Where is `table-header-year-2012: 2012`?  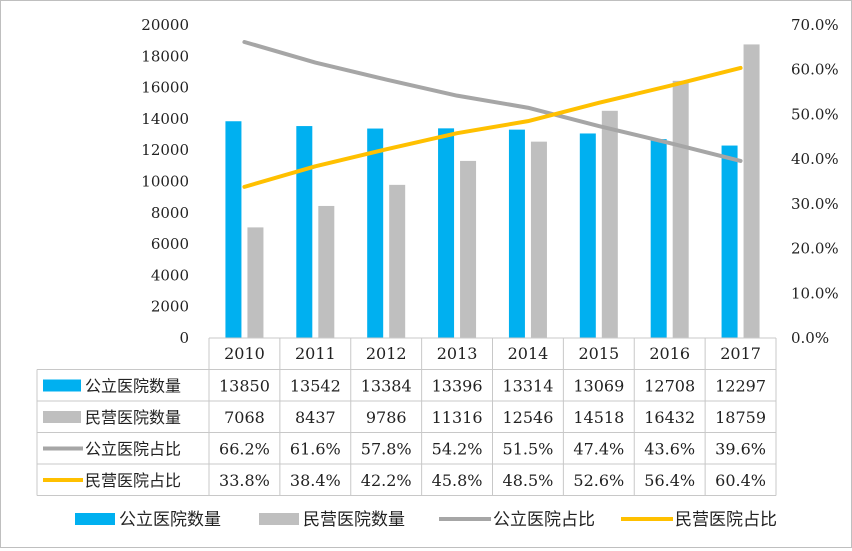 table-header-year-2012: 2012 is located at coordinates (386, 353).